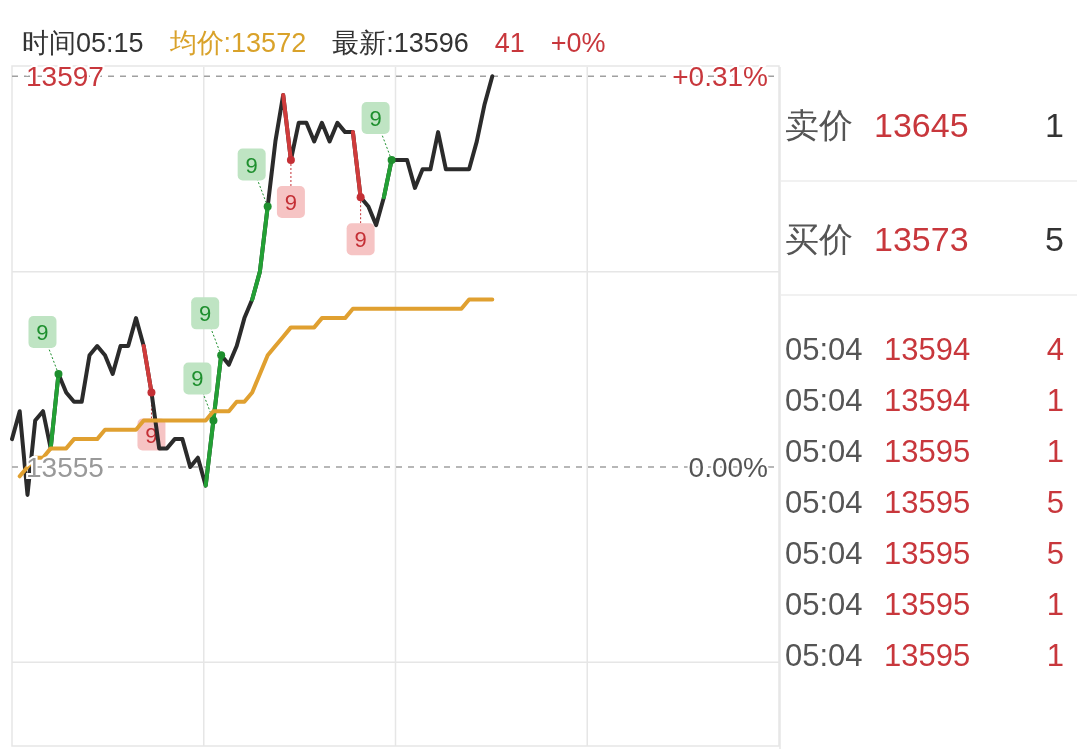  Describe the element at coordinates (819, 125) in the screenshot. I see `text: 卖价` at that location.